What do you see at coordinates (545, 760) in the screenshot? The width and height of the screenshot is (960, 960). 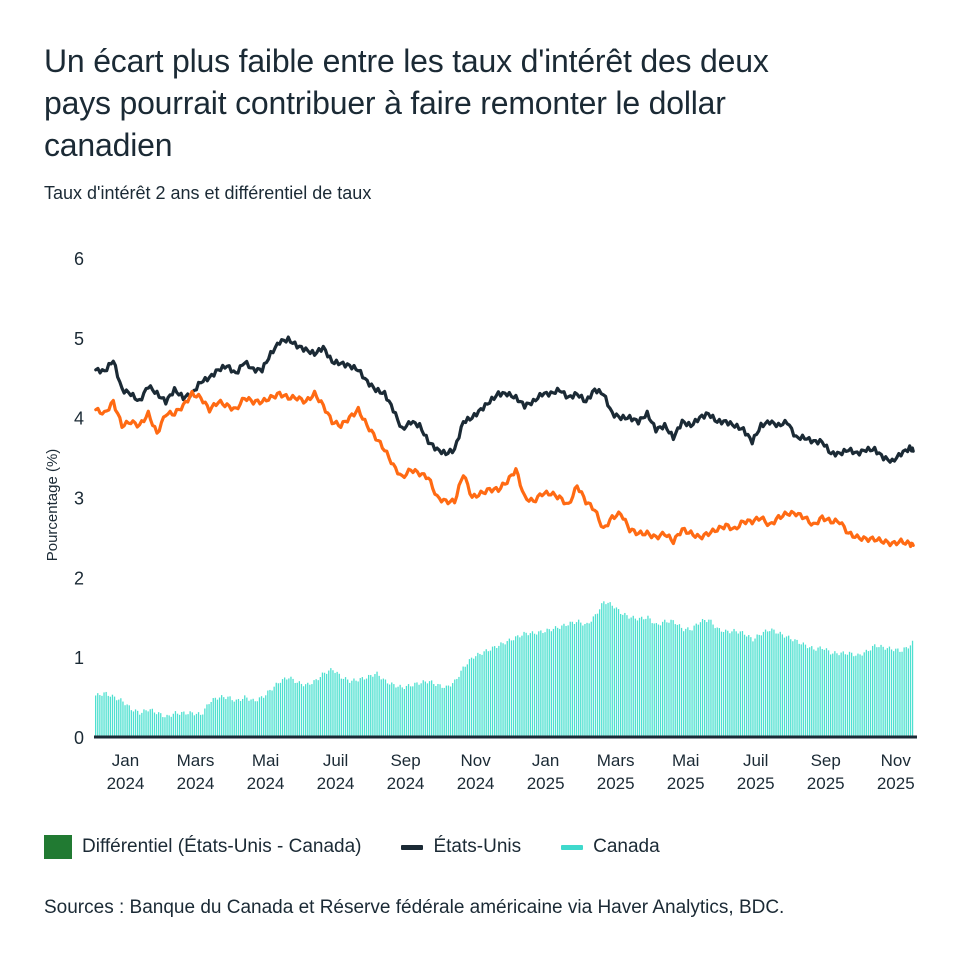 I see `x-tick-label: Jan` at bounding box center [545, 760].